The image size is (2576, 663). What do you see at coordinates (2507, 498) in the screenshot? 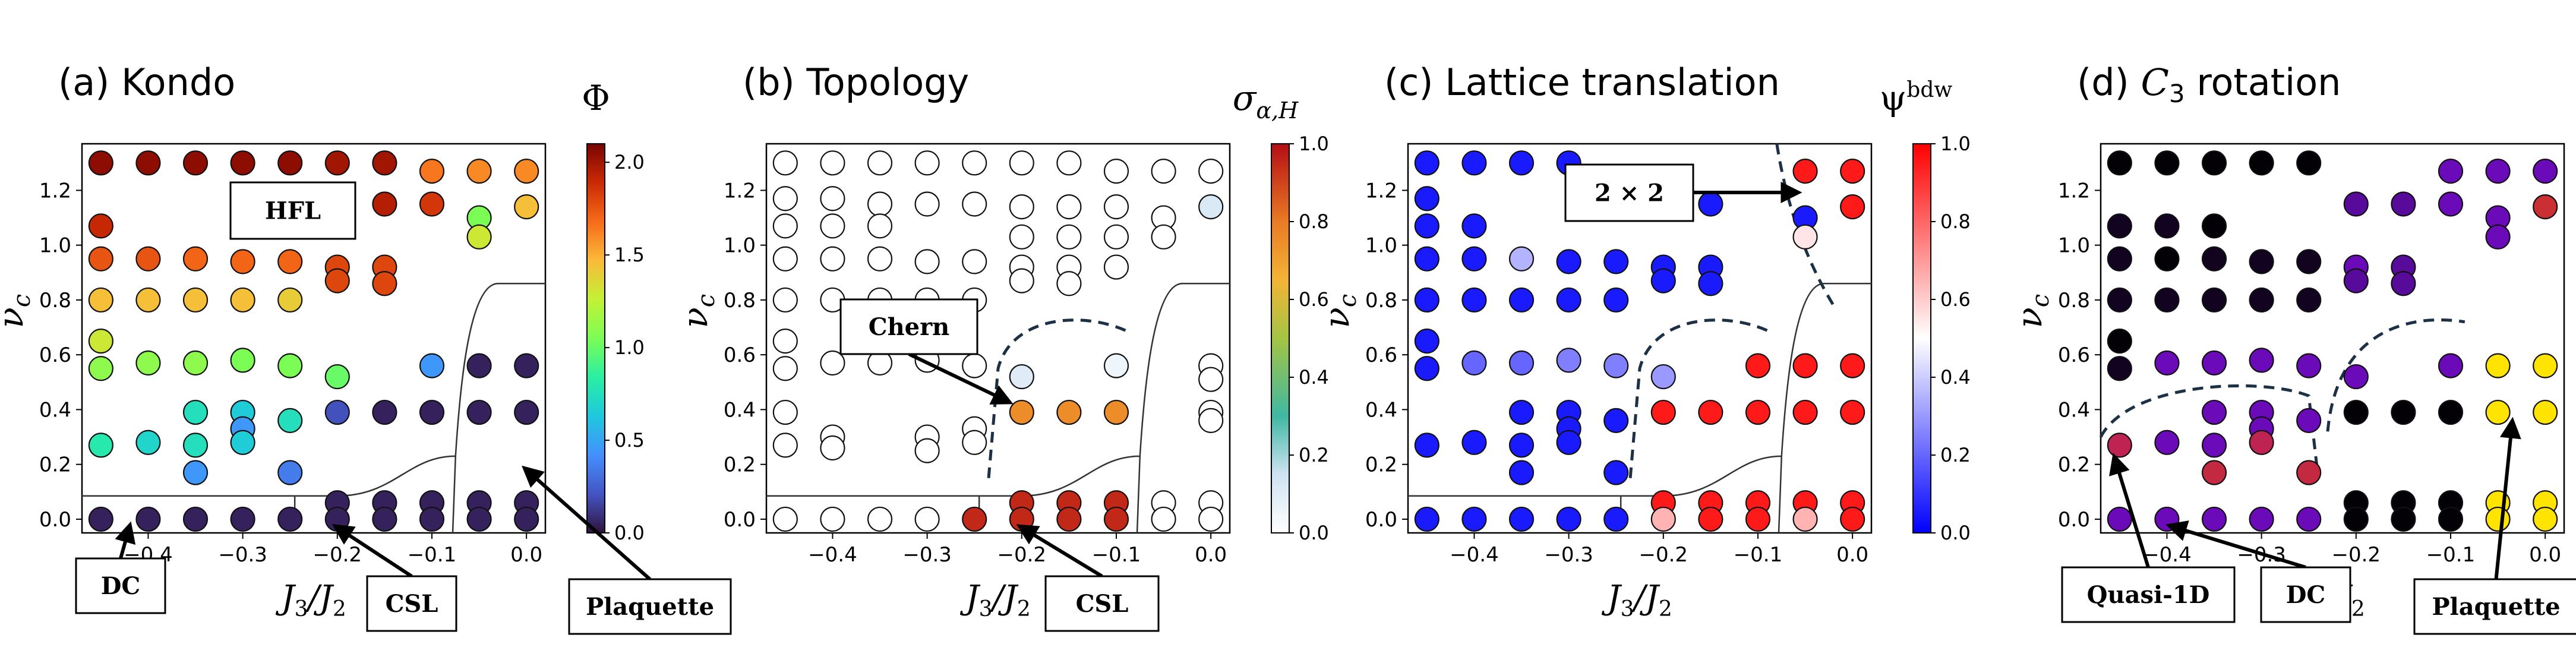
I see `plaquette-annotation-arrow` at bounding box center [2507, 498].